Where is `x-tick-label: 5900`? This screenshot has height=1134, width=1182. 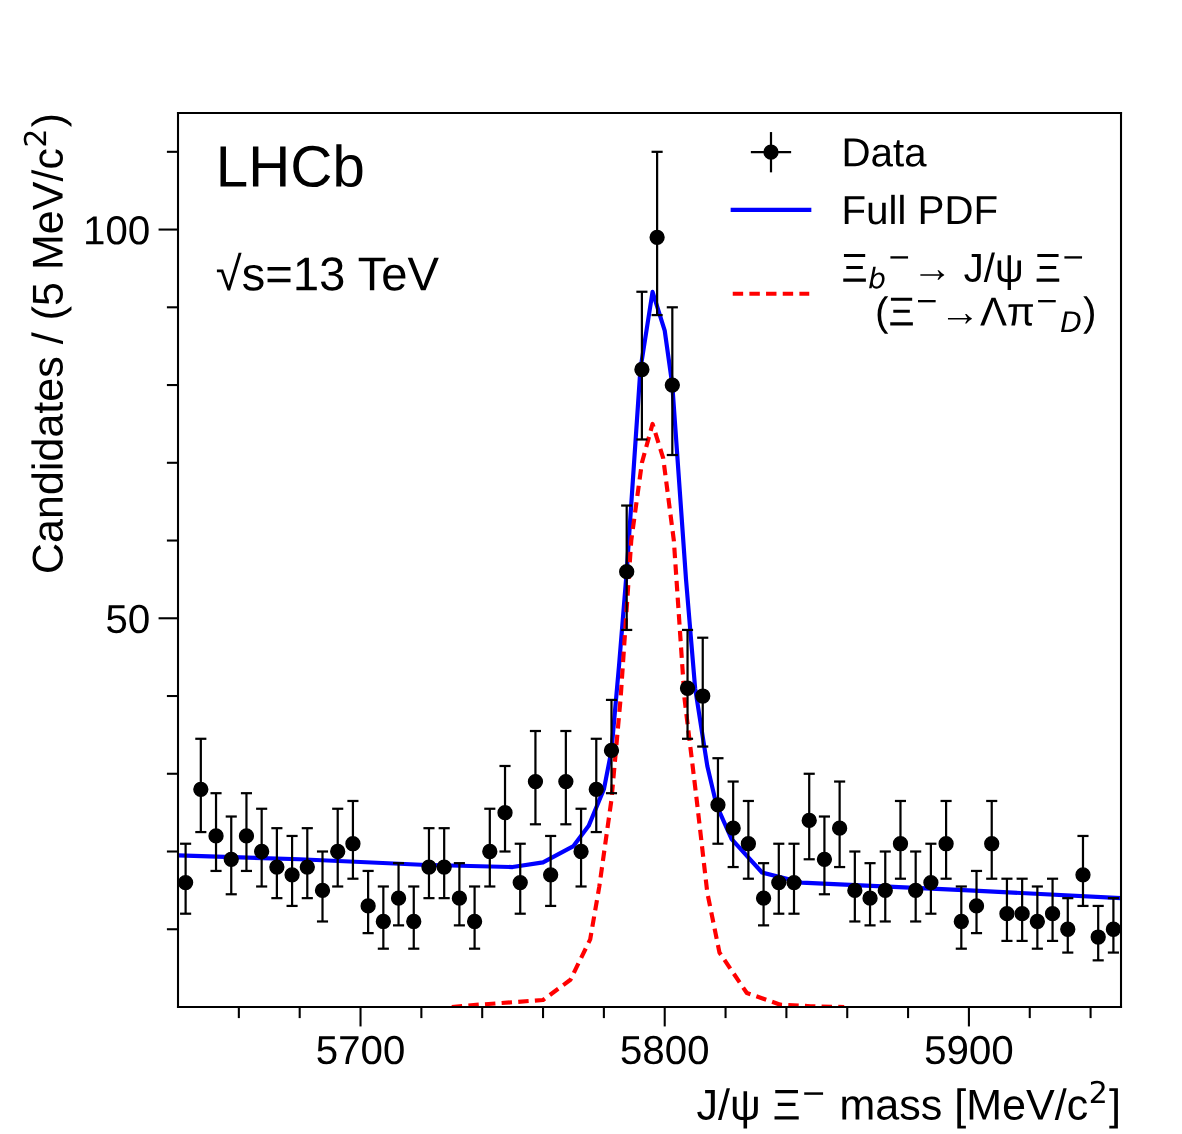 x-tick-label: 5900 is located at coordinates (969, 1050).